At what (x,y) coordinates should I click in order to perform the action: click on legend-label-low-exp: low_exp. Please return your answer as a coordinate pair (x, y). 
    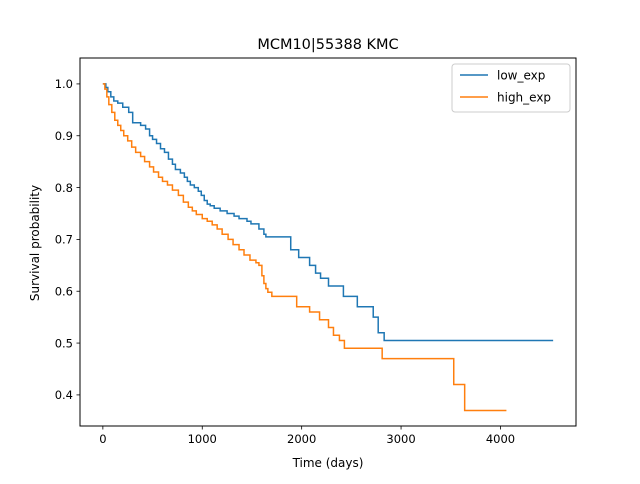
    Looking at the image, I should click on (521, 76).